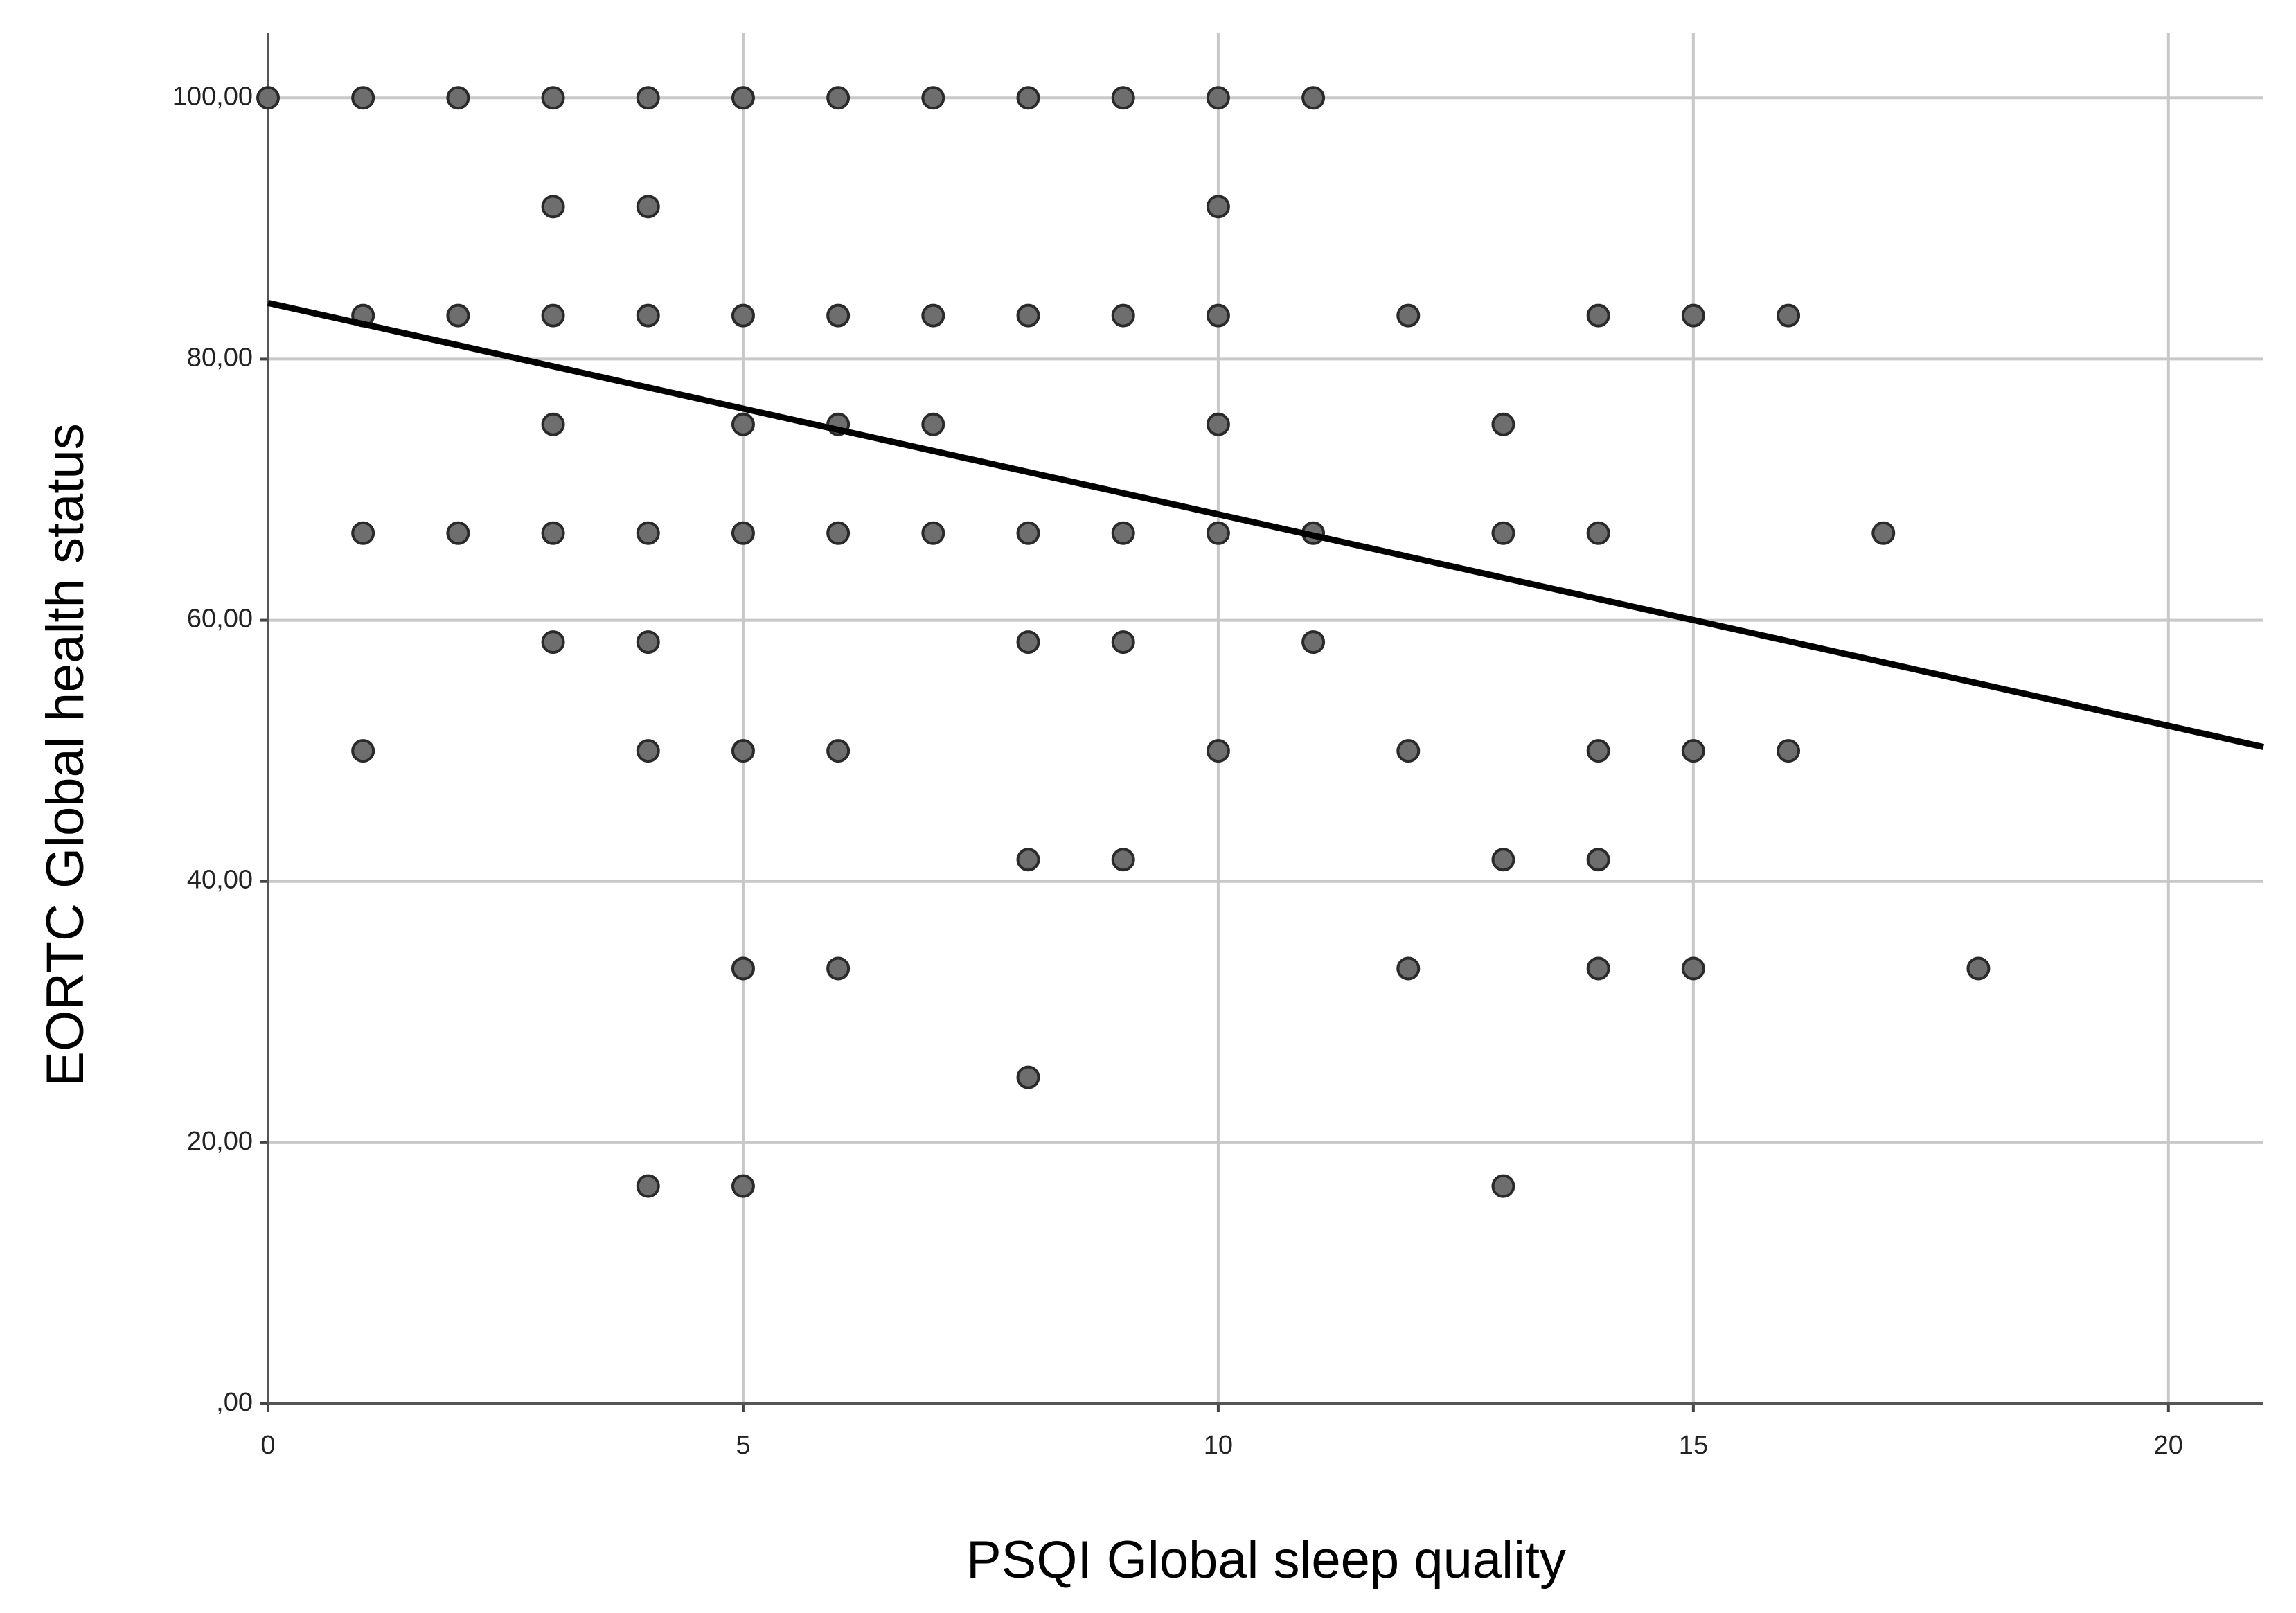 The width and height of the screenshot is (2296, 1613). I want to click on x-tick-label: 15, so click(1693, 1445).